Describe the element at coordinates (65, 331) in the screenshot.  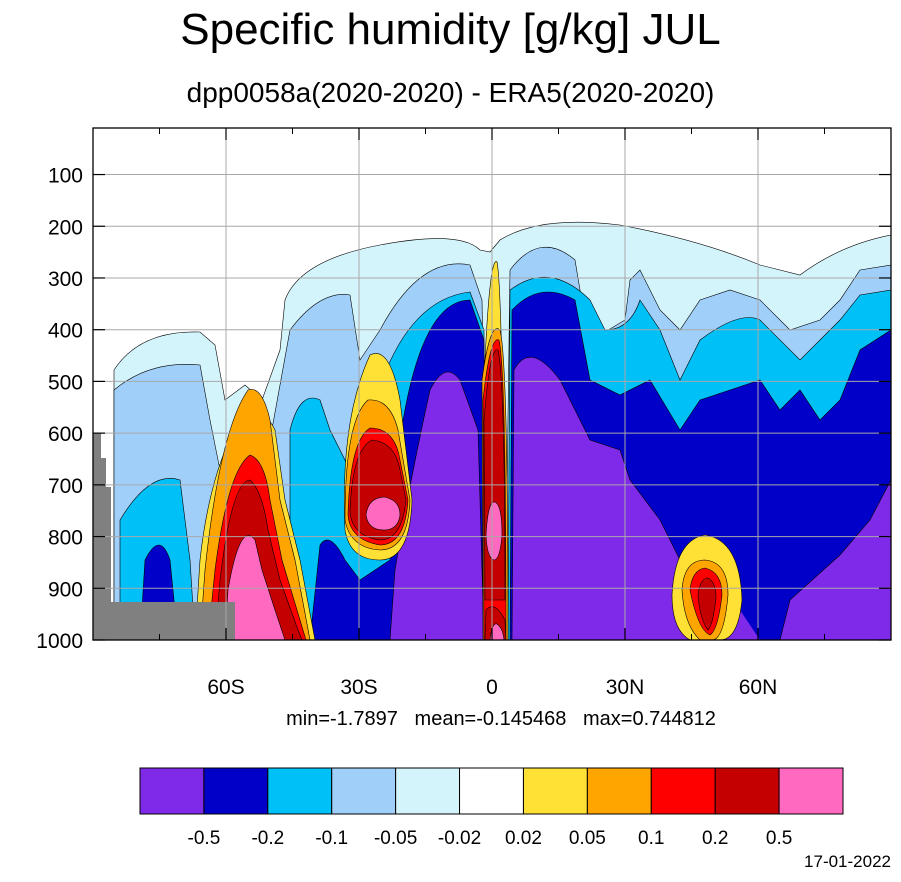
I see `y-tick-label: 400` at that location.